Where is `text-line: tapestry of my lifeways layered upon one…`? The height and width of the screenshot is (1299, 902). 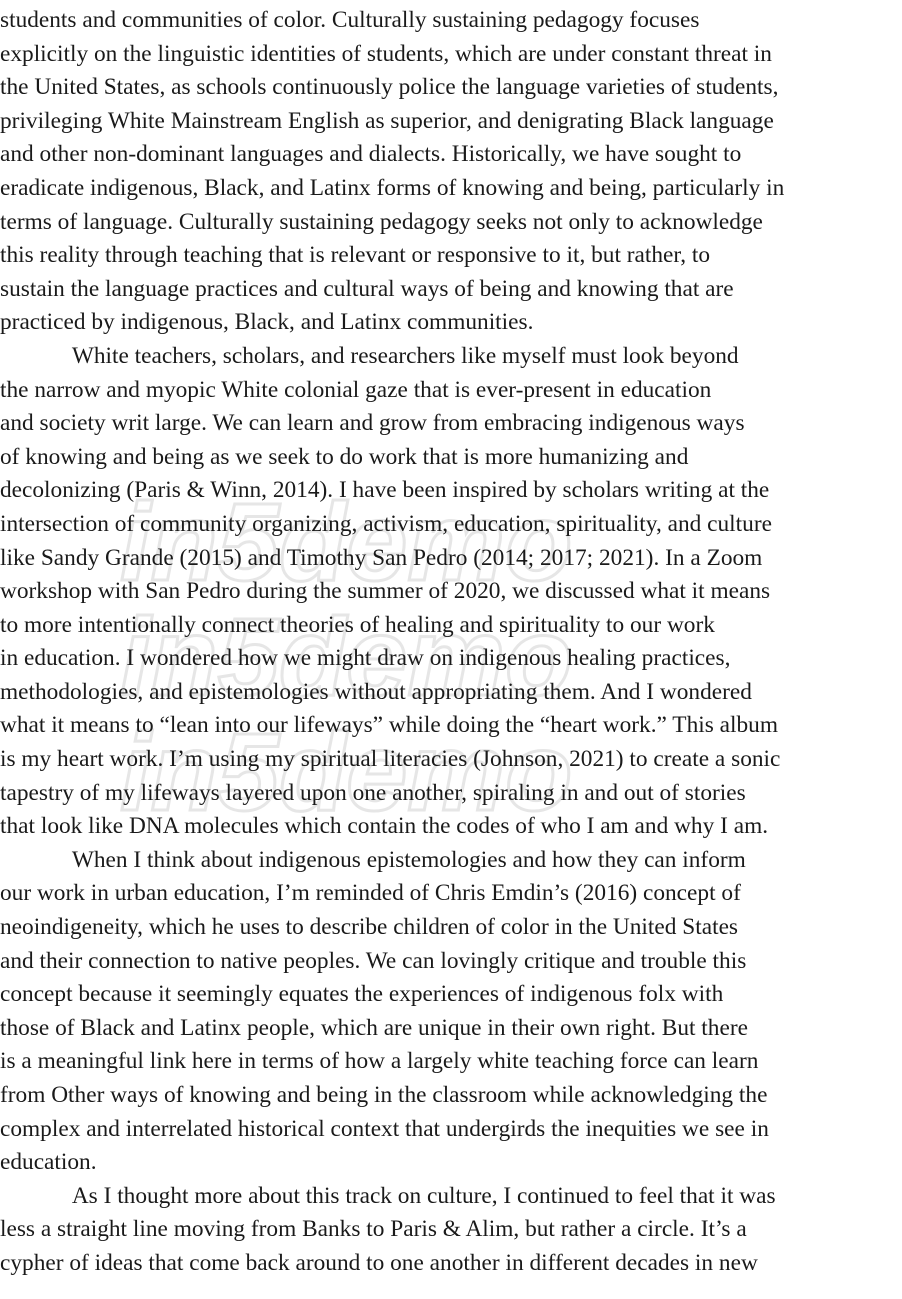
text-line: tapestry of my lifeways layered upon one… is located at coordinates (373, 792).